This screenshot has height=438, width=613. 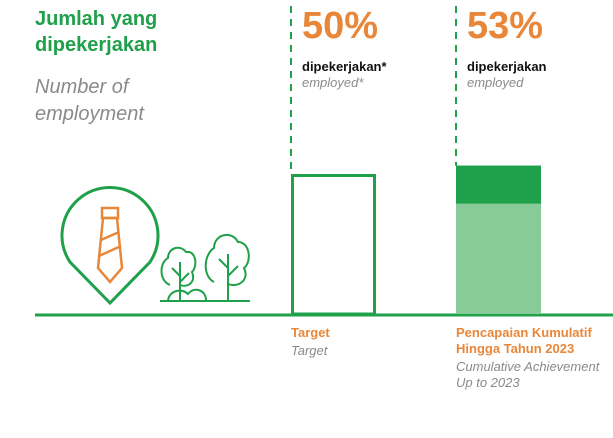 I want to click on trees-icon, so click(x=205, y=267).